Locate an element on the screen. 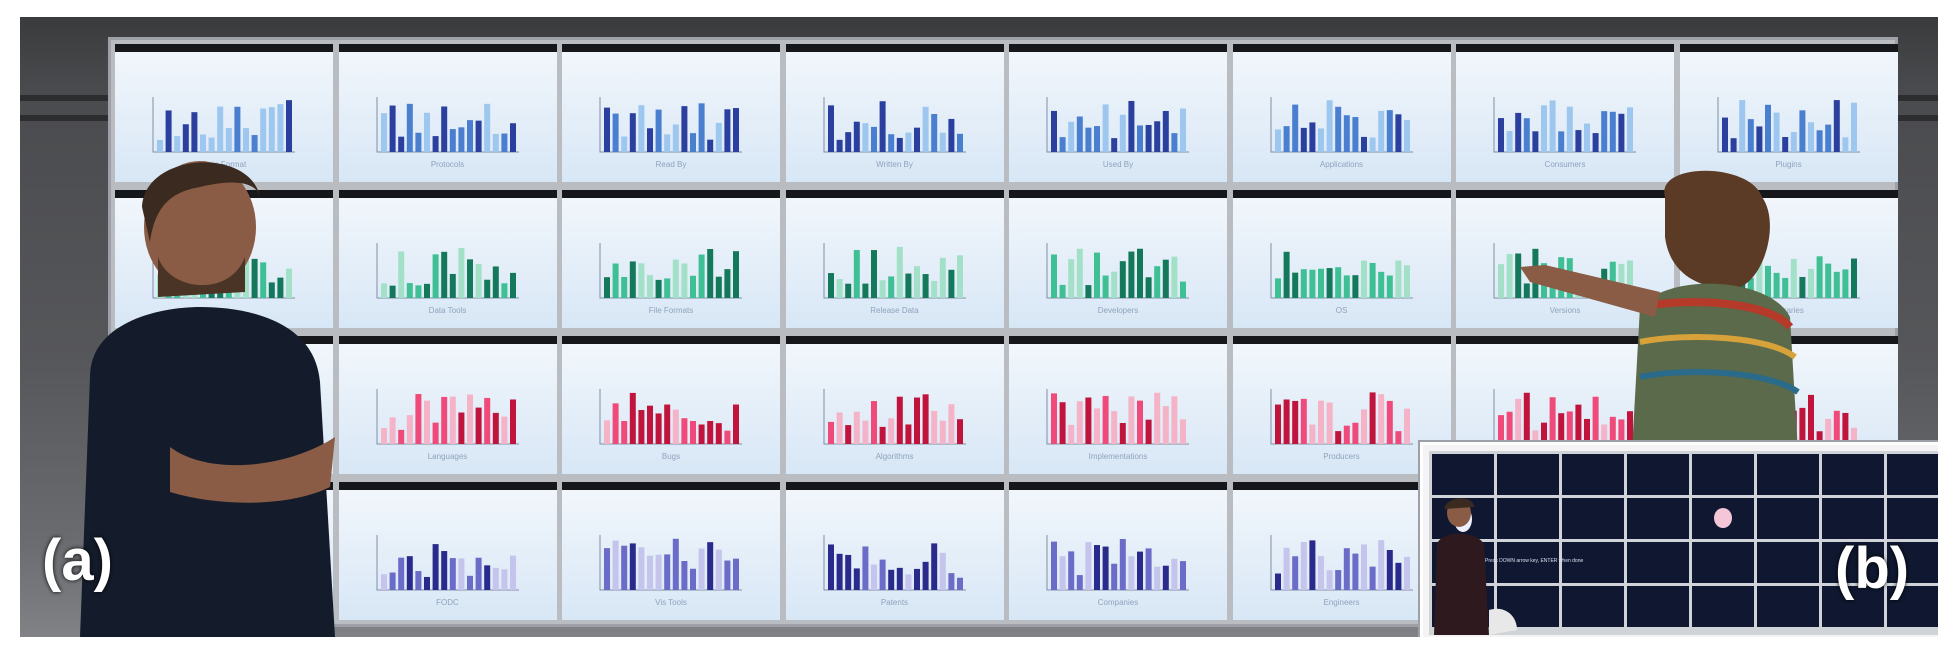  screen-label: Implementations is located at coordinates (1118, 456).